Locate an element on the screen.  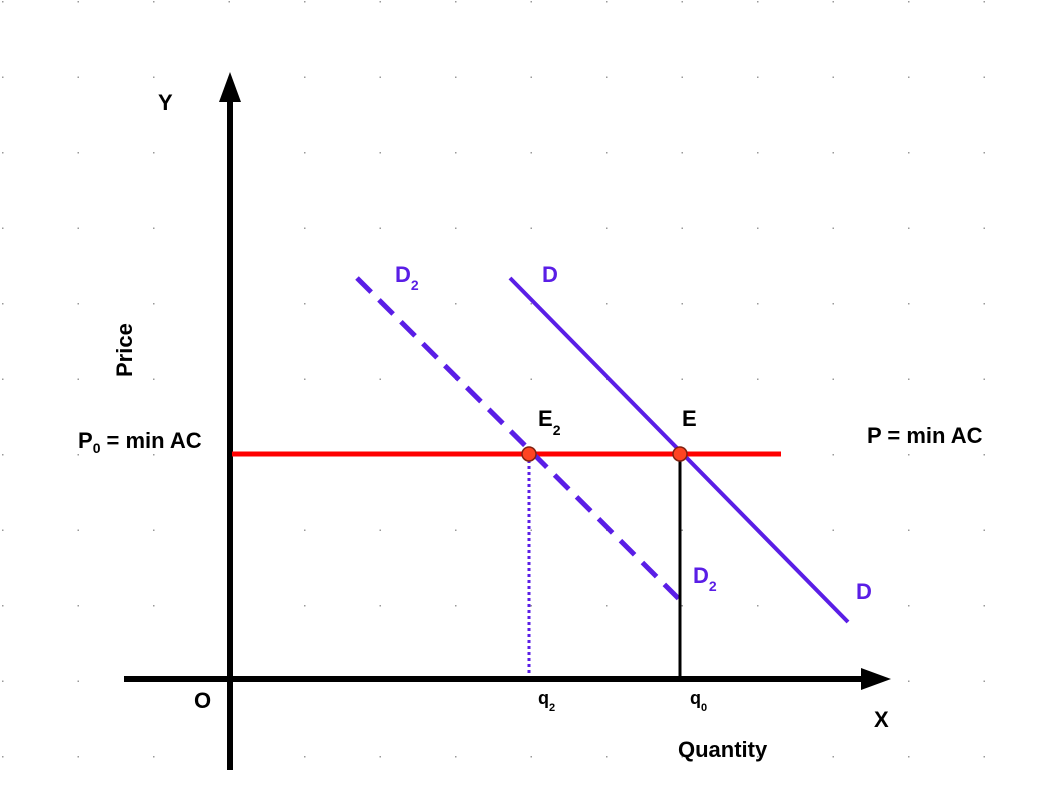
price-left-main: P is located at coordinates (85, 440).